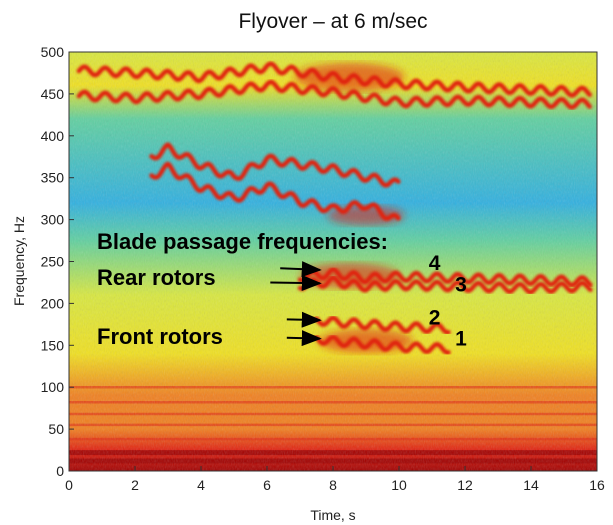  Describe the element at coordinates (53, 94) in the screenshot. I see `y-tick-label: 450` at that location.